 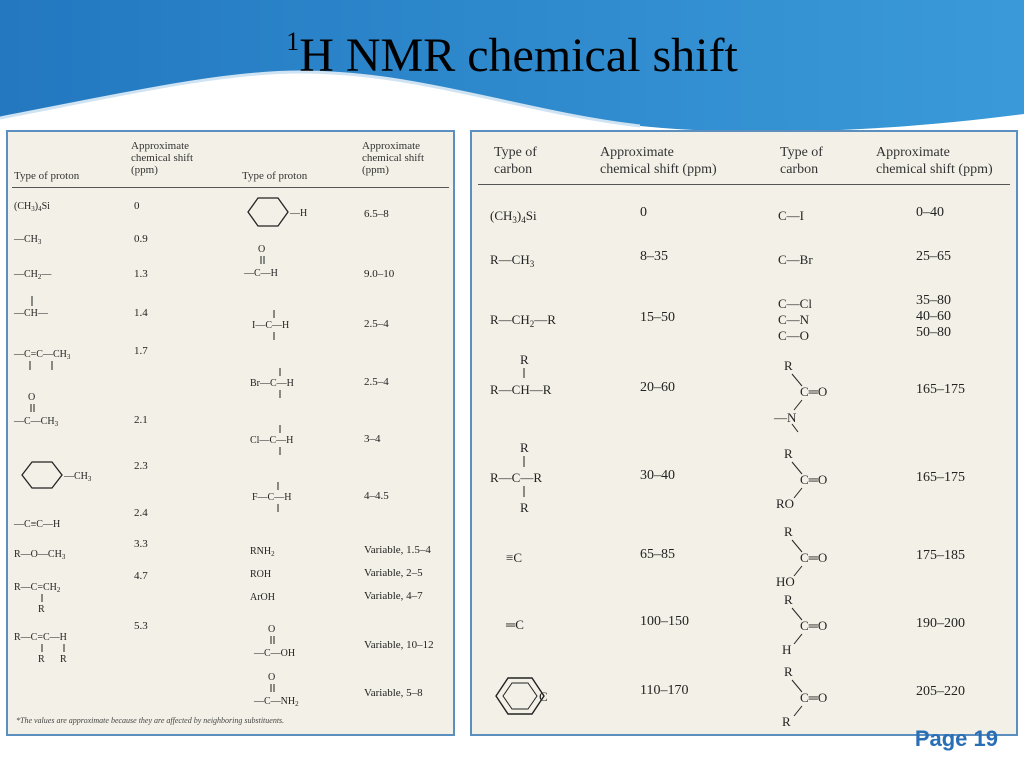 I want to click on struct-vinylidene: R—C=CH2, so click(x=37, y=588).